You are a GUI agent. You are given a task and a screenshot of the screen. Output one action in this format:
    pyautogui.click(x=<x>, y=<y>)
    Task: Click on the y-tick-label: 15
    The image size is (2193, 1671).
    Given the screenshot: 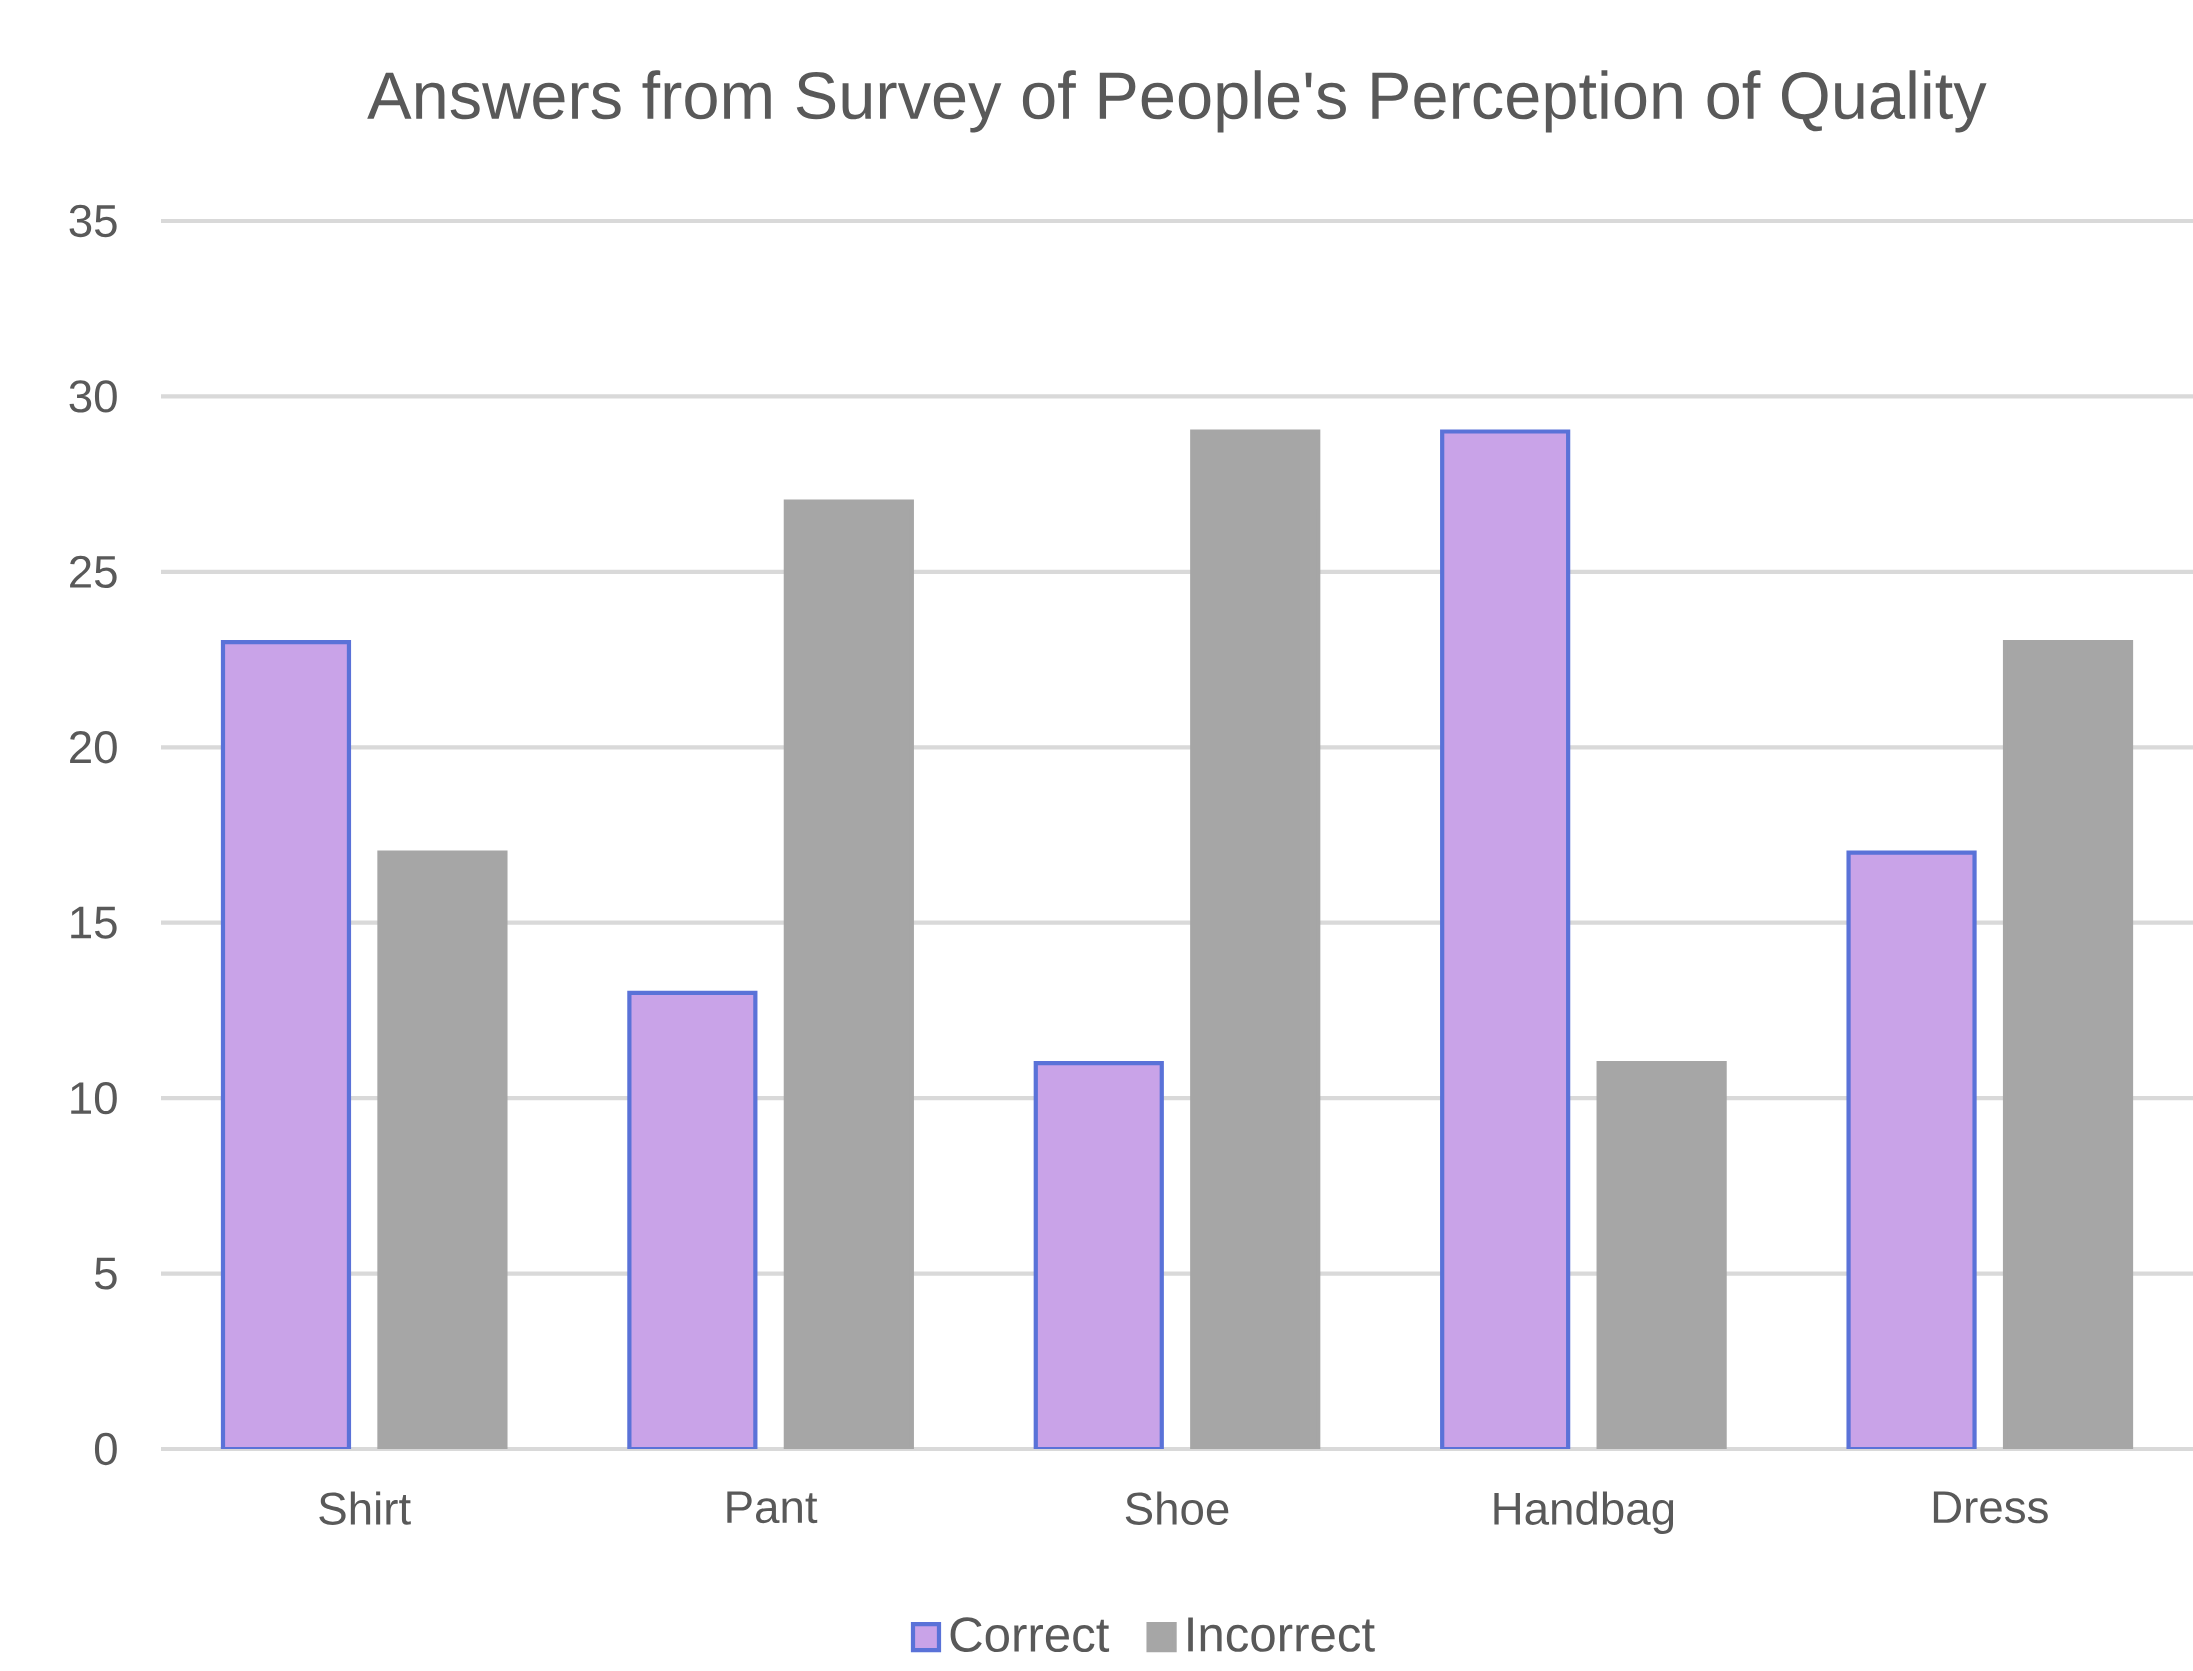 What is the action you would take?
    pyautogui.click(x=94, y=922)
    